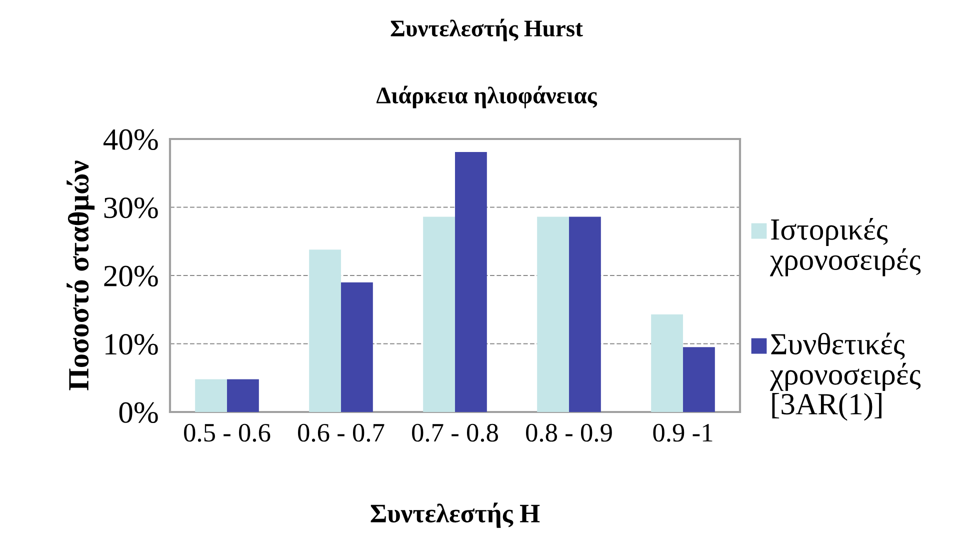 Image resolution: width=973 pixels, height=539 pixels. I want to click on chart-subtitle: Διάρκεια ηλιοφάνειας, so click(487, 97).